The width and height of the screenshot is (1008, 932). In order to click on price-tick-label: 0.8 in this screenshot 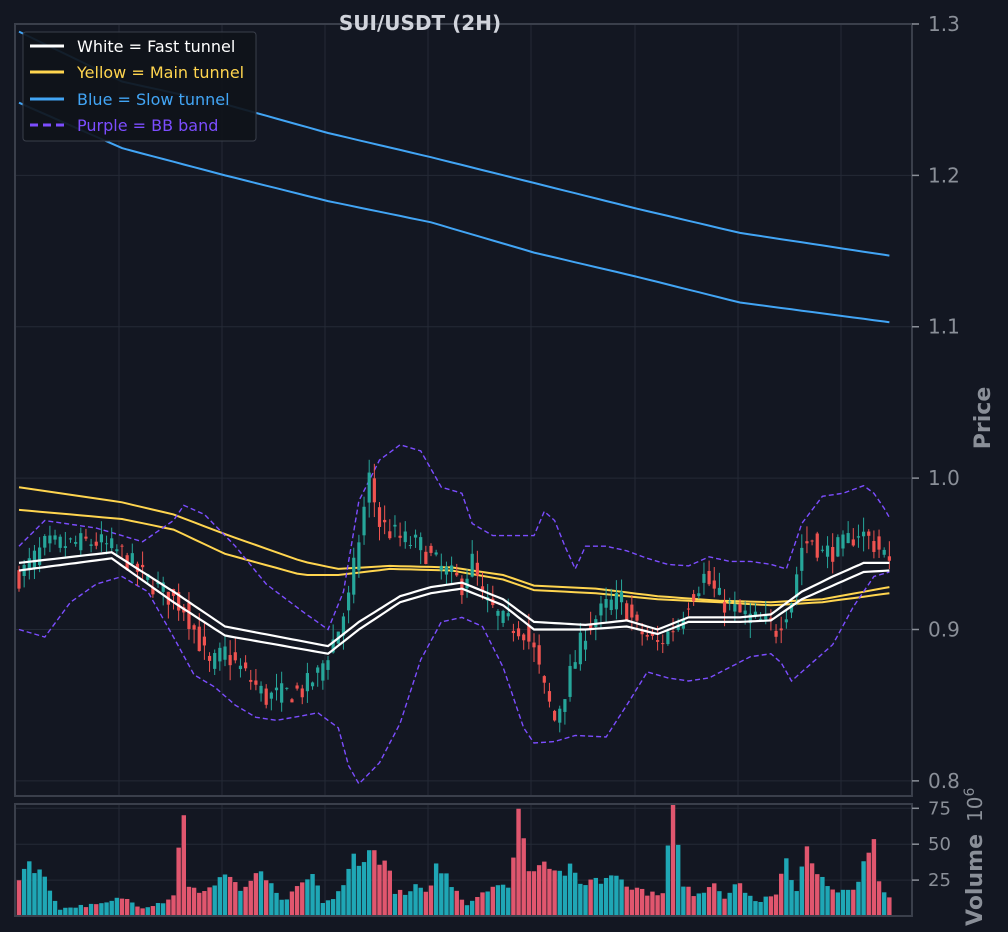, I will do `click(944, 781)`.